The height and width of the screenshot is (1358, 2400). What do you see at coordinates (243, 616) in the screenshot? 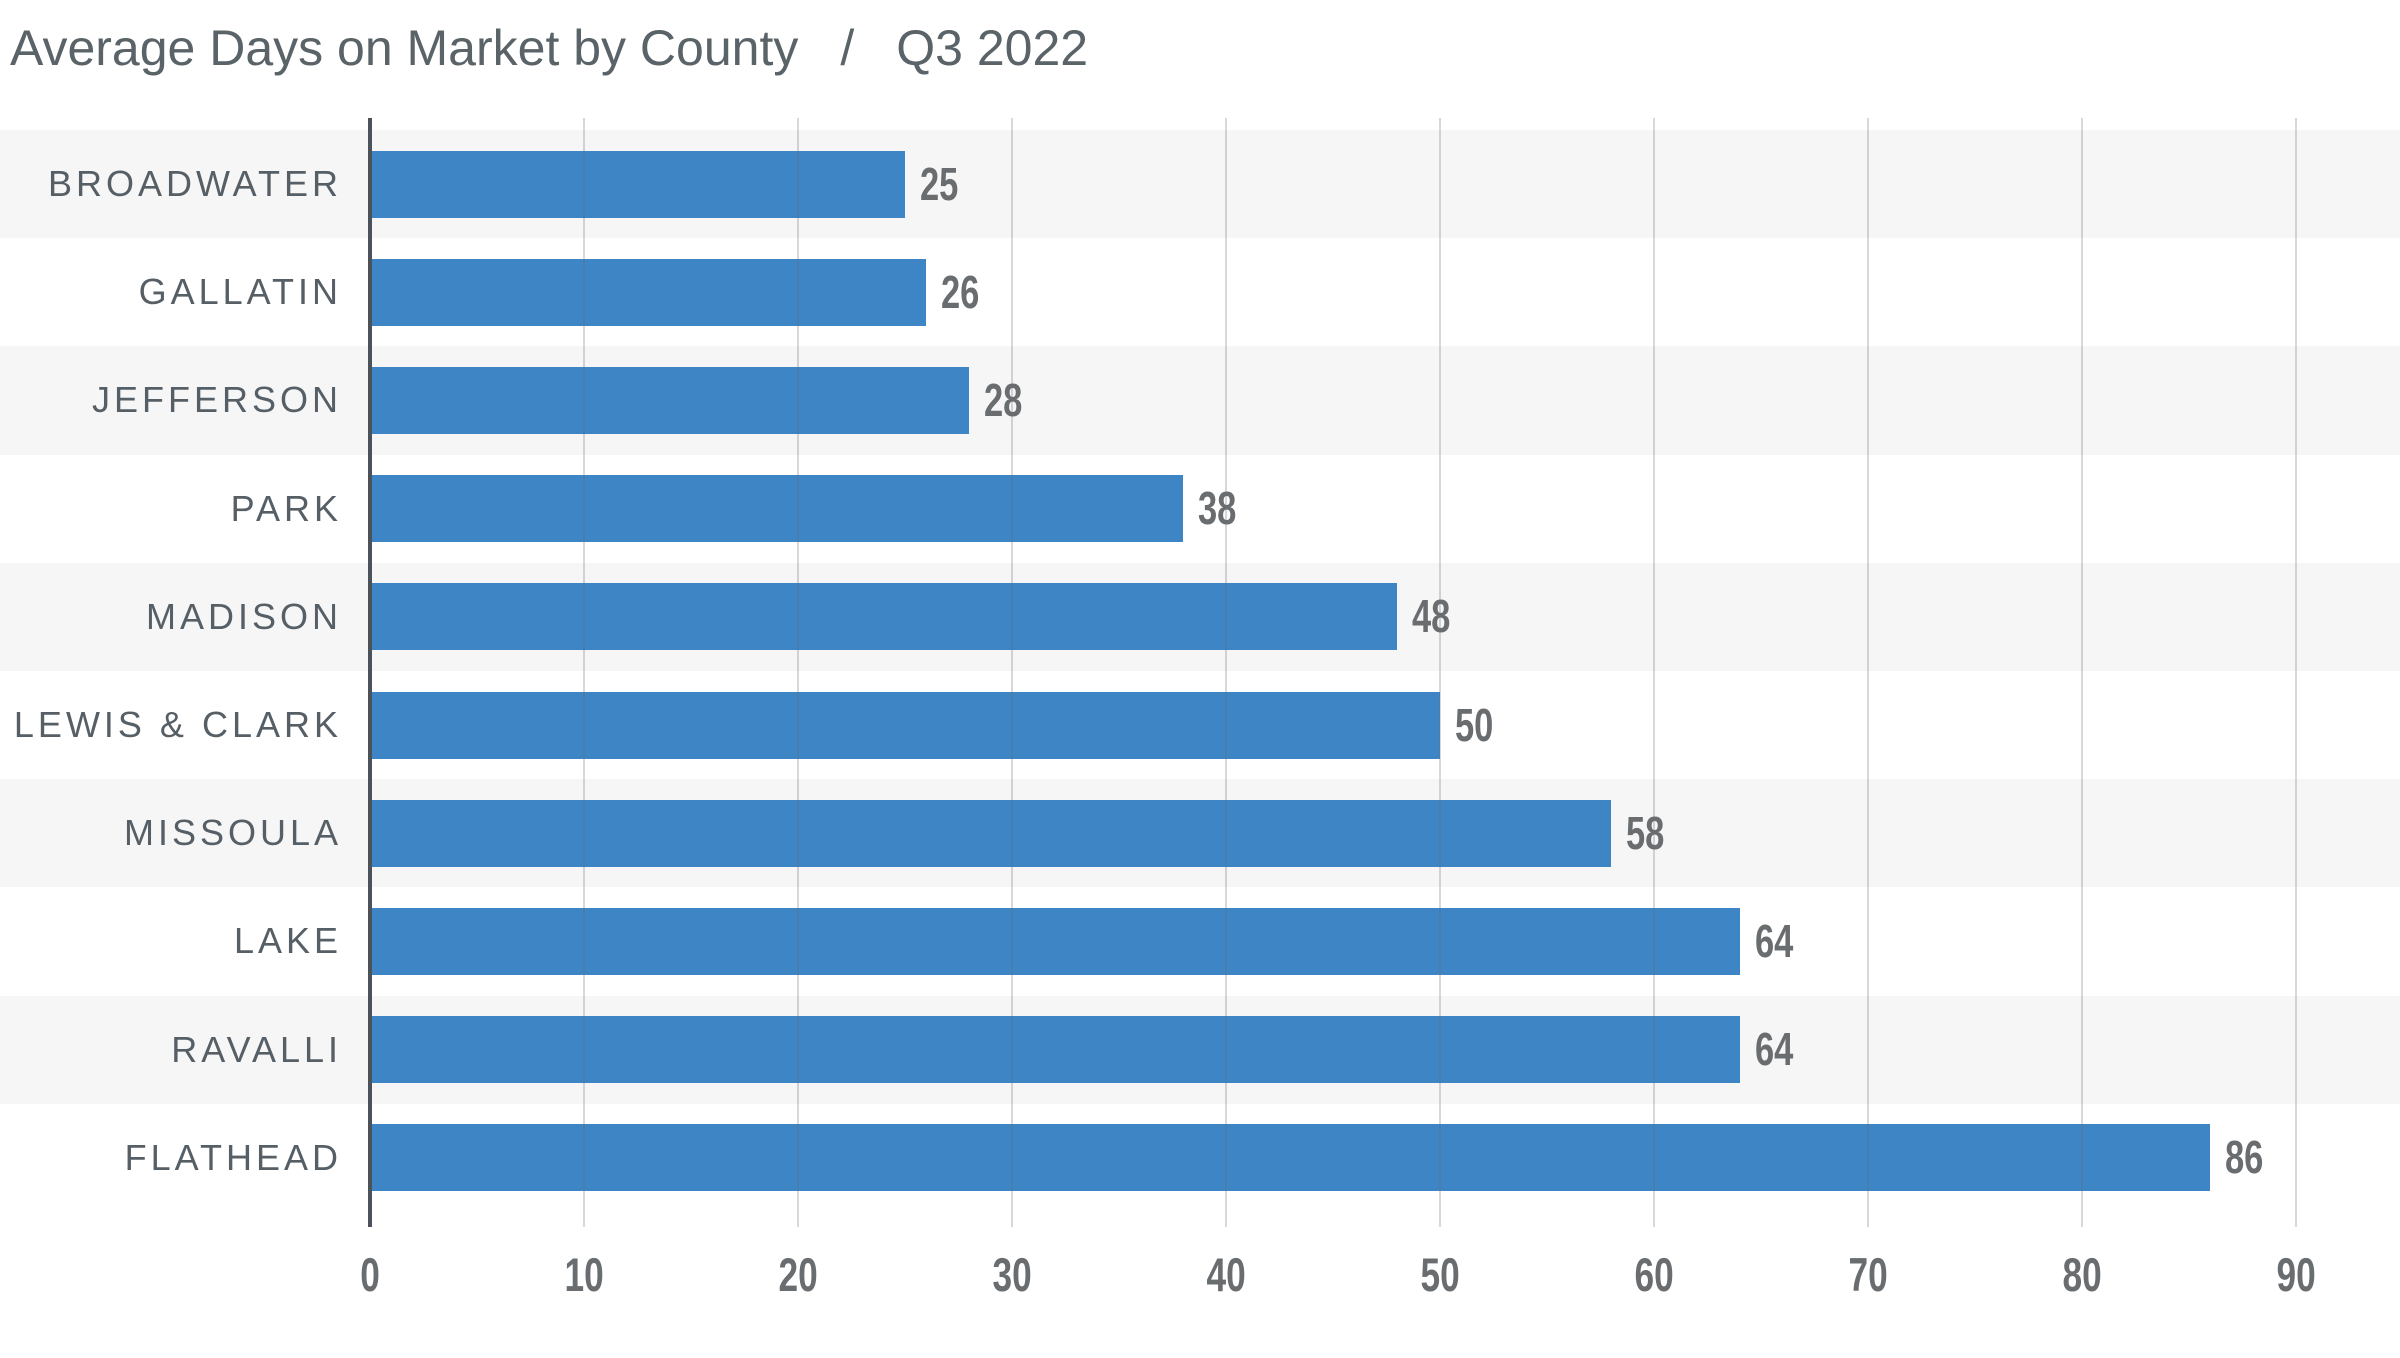
I see `county-label: MADISON` at bounding box center [243, 616].